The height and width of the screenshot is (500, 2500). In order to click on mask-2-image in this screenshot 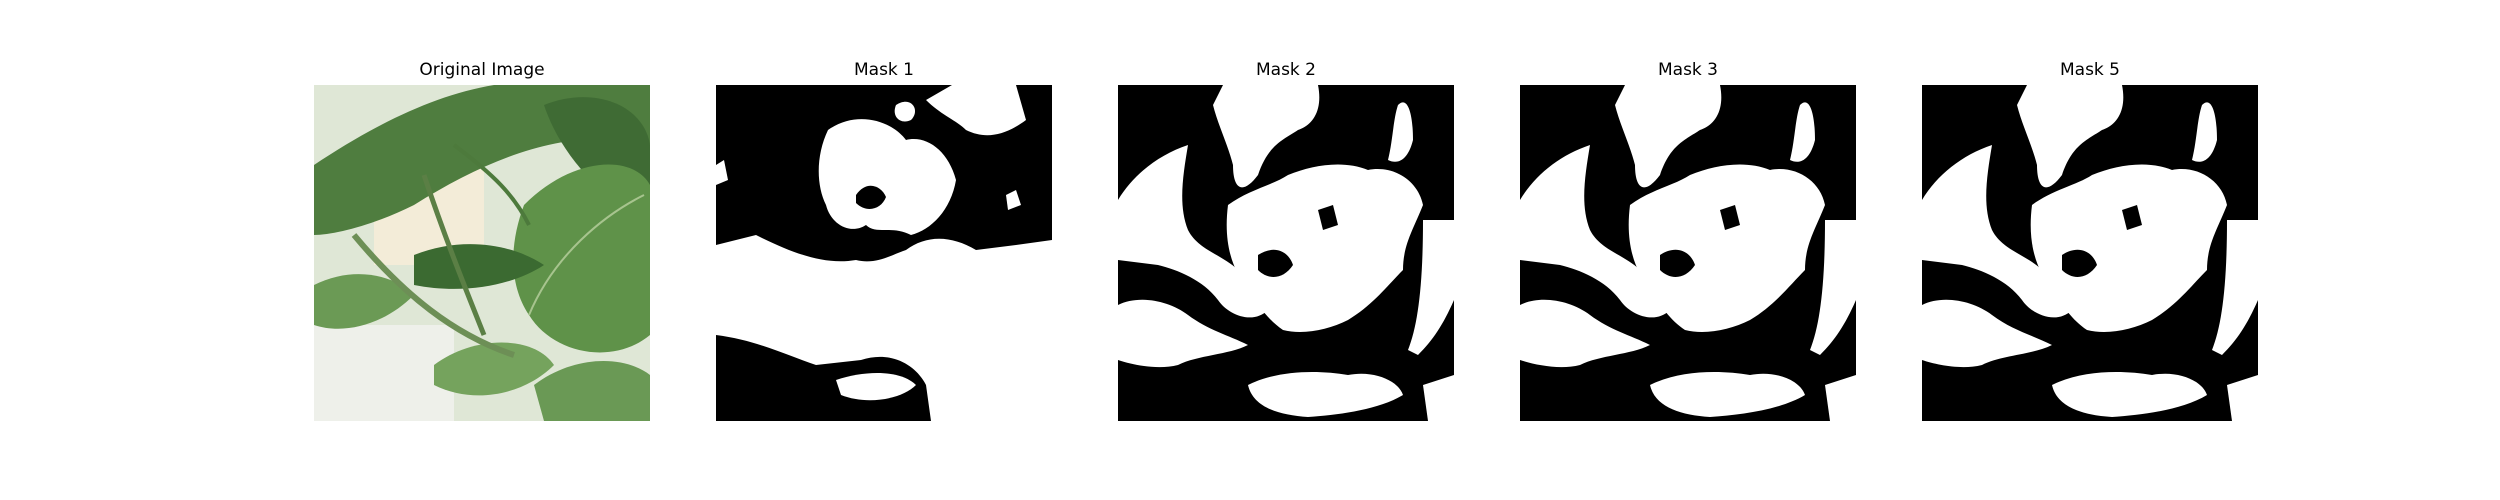, I will do `click(1286, 253)`.